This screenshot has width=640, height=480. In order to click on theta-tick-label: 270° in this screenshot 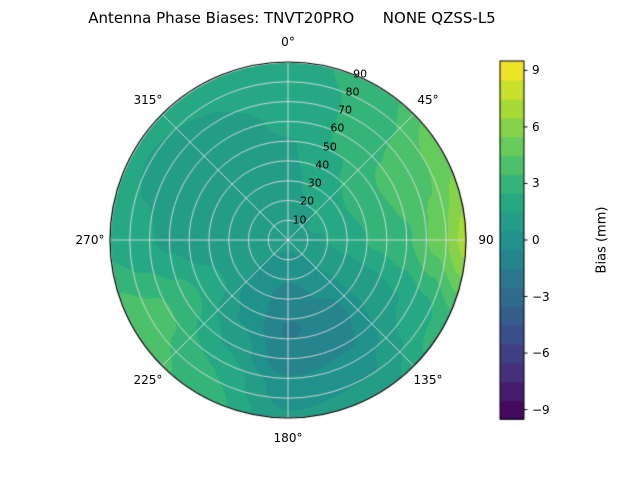, I will do `click(90, 240)`.